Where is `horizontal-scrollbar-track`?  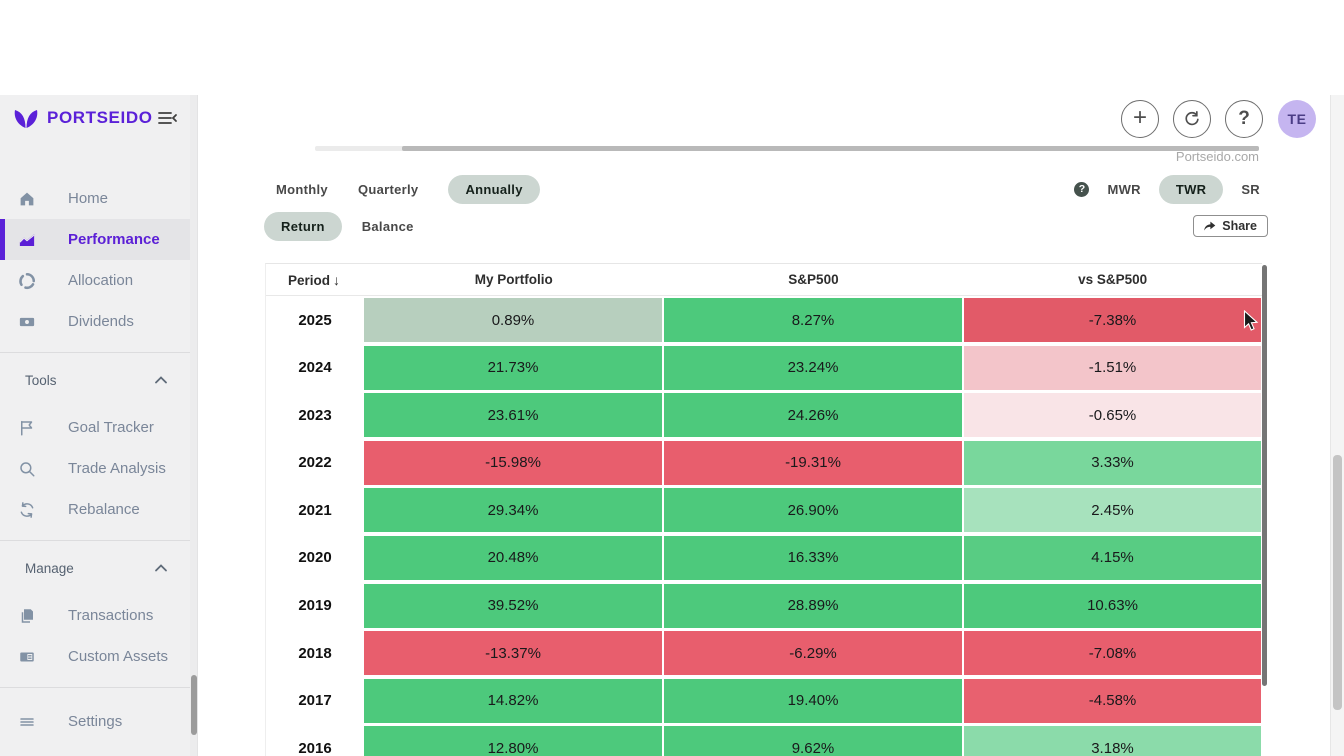
horizontal-scrollbar-track is located at coordinates (787, 148).